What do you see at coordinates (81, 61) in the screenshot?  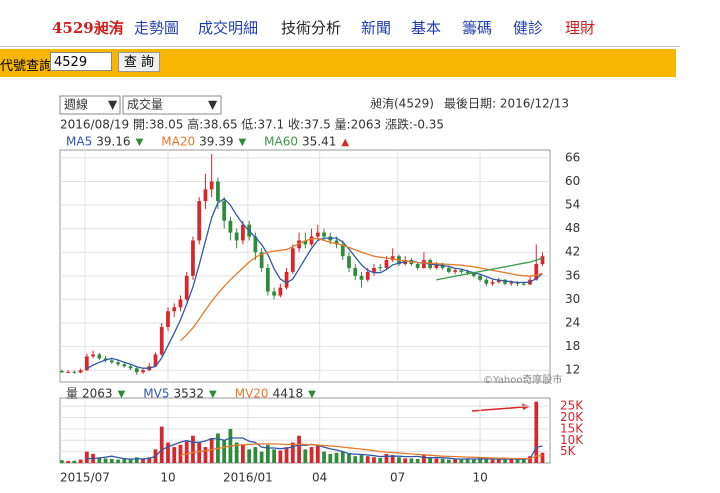 I see `search-input: 4529` at bounding box center [81, 61].